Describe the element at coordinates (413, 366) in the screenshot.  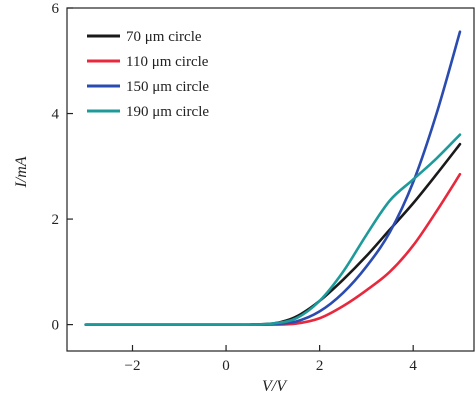
I see `x-tick-label: 4` at that location.